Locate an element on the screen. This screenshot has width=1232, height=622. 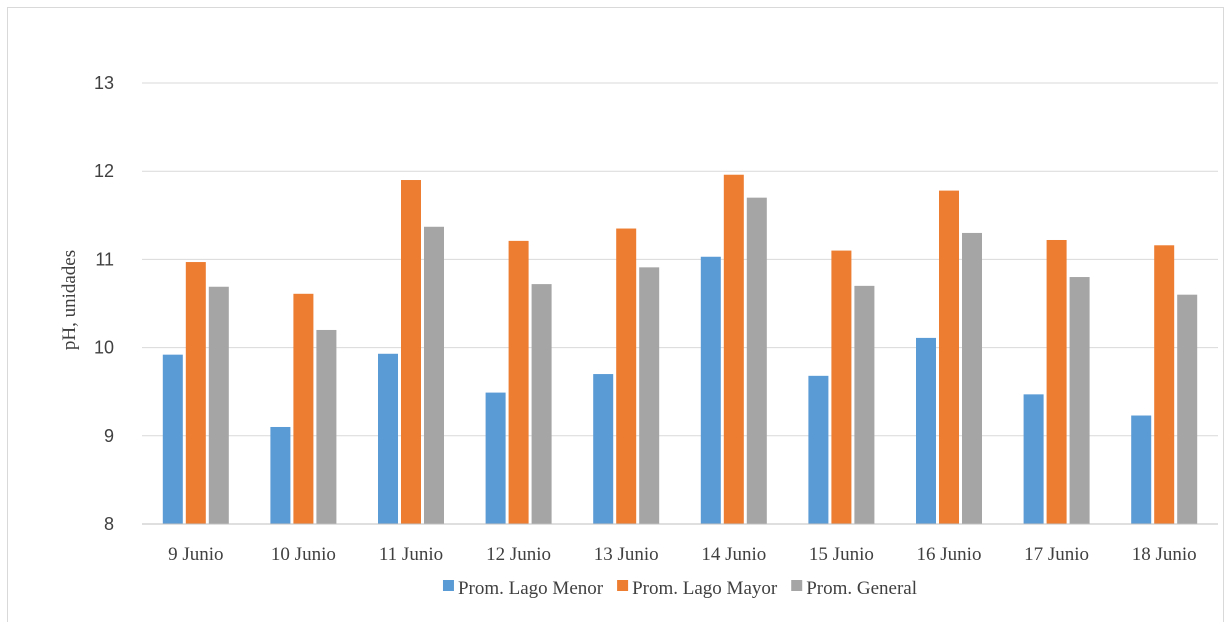
legend-label: Prom. Lago Mayor is located at coordinates (705, 588).